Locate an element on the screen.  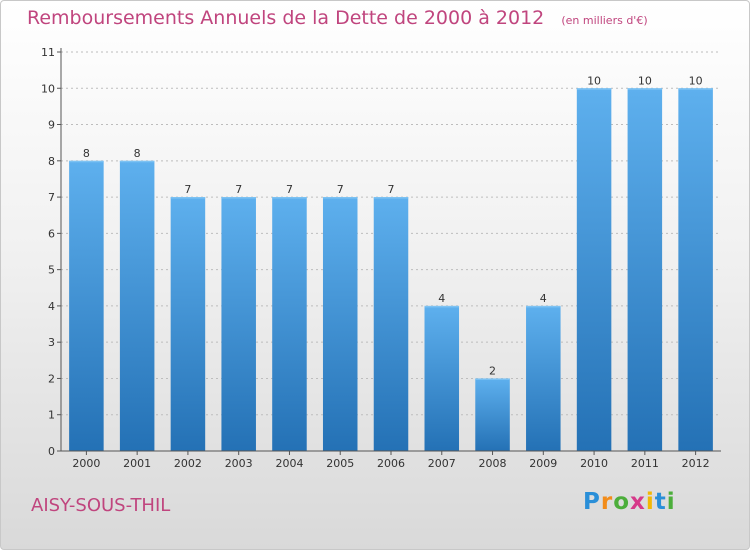
y-tick-label: 11 is located at coordinates (48, 52).